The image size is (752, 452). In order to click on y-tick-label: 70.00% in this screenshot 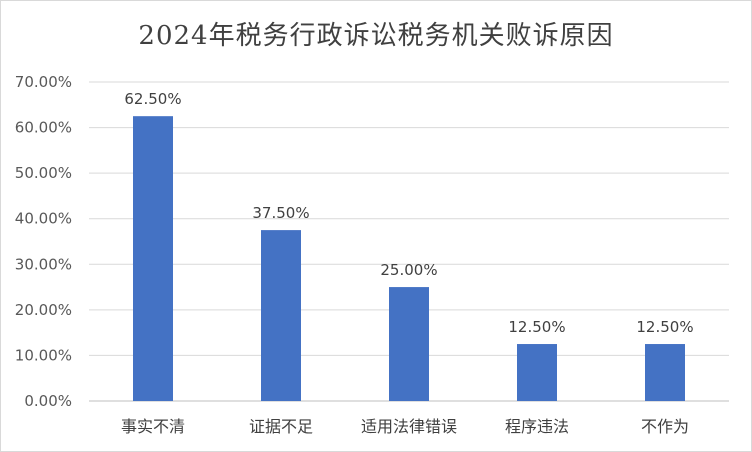, I will do `click(43, 82)`.